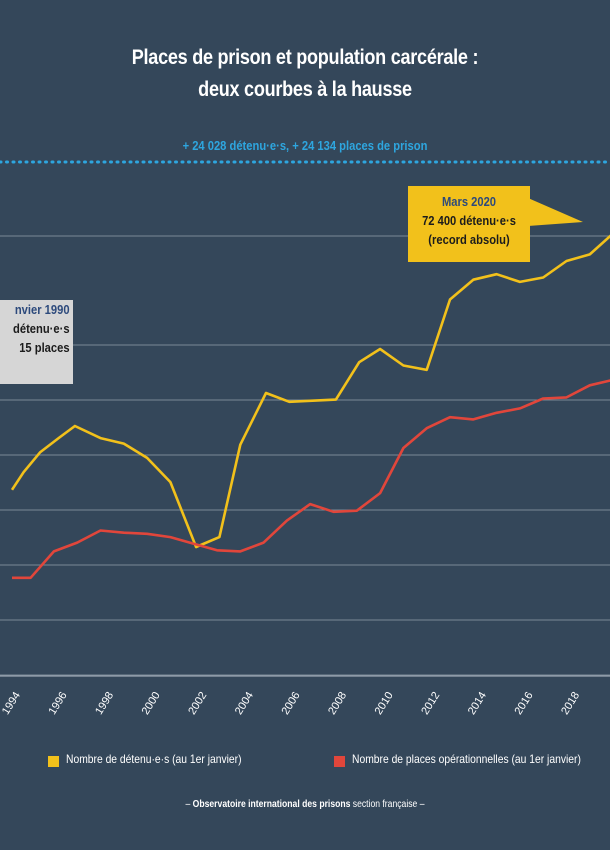 The height and width of the screenshot is (850, 610). What do you see at coordinates (44, 347) in the screenshot?
I see `callout-start-note: 15 places` at bounding box center [44, 347].